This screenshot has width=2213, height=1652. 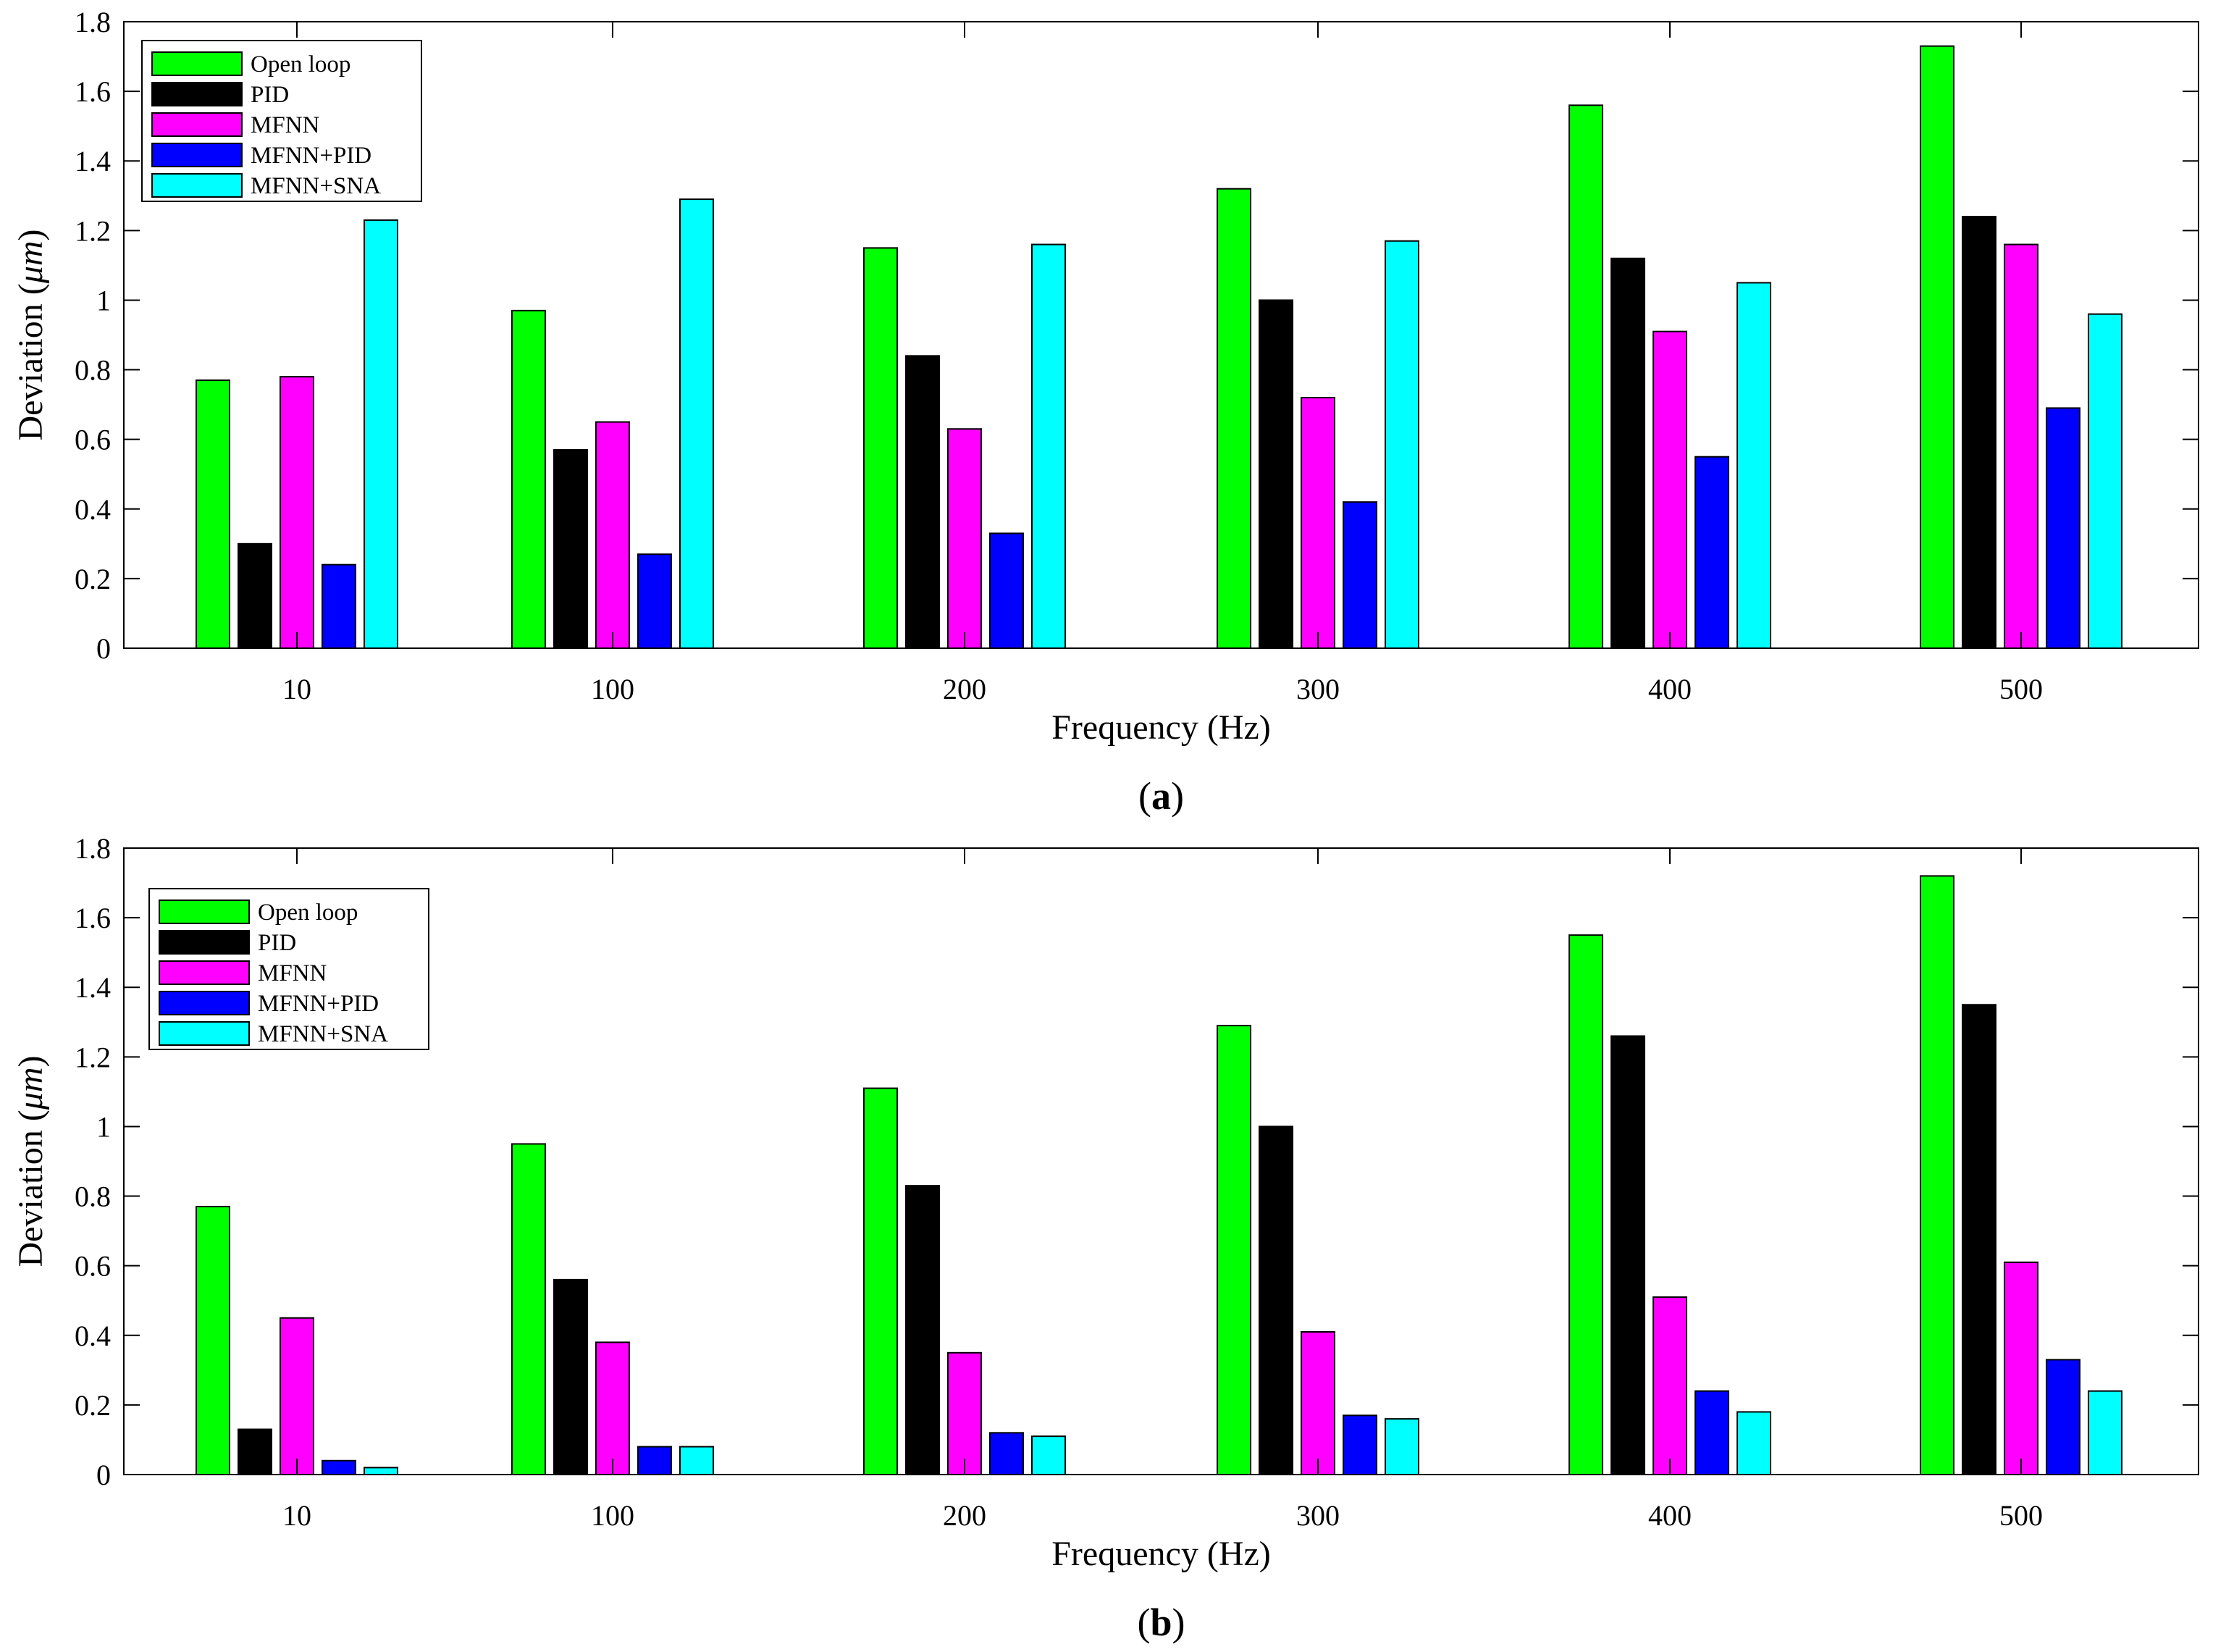 What do you see at coordinates (296, 689) in the screenshot?
I see `x-tick-label-10: 10` at bounding box center [296, 689].